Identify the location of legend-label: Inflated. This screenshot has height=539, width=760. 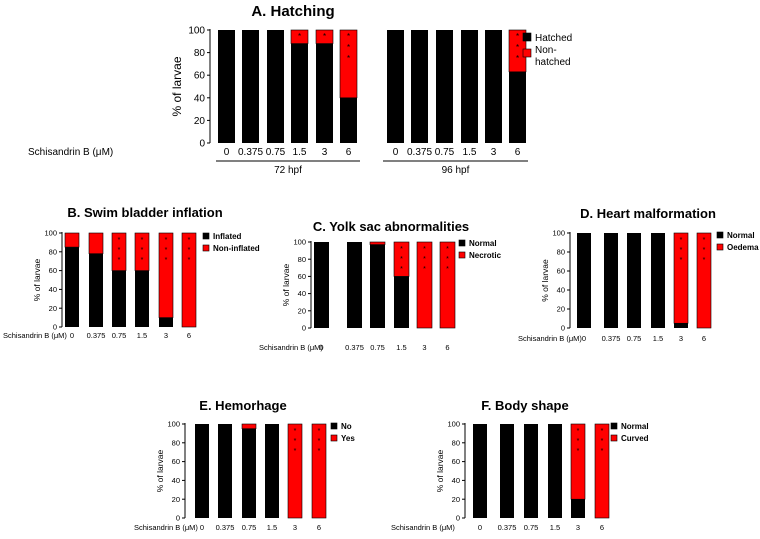
(227, 236).